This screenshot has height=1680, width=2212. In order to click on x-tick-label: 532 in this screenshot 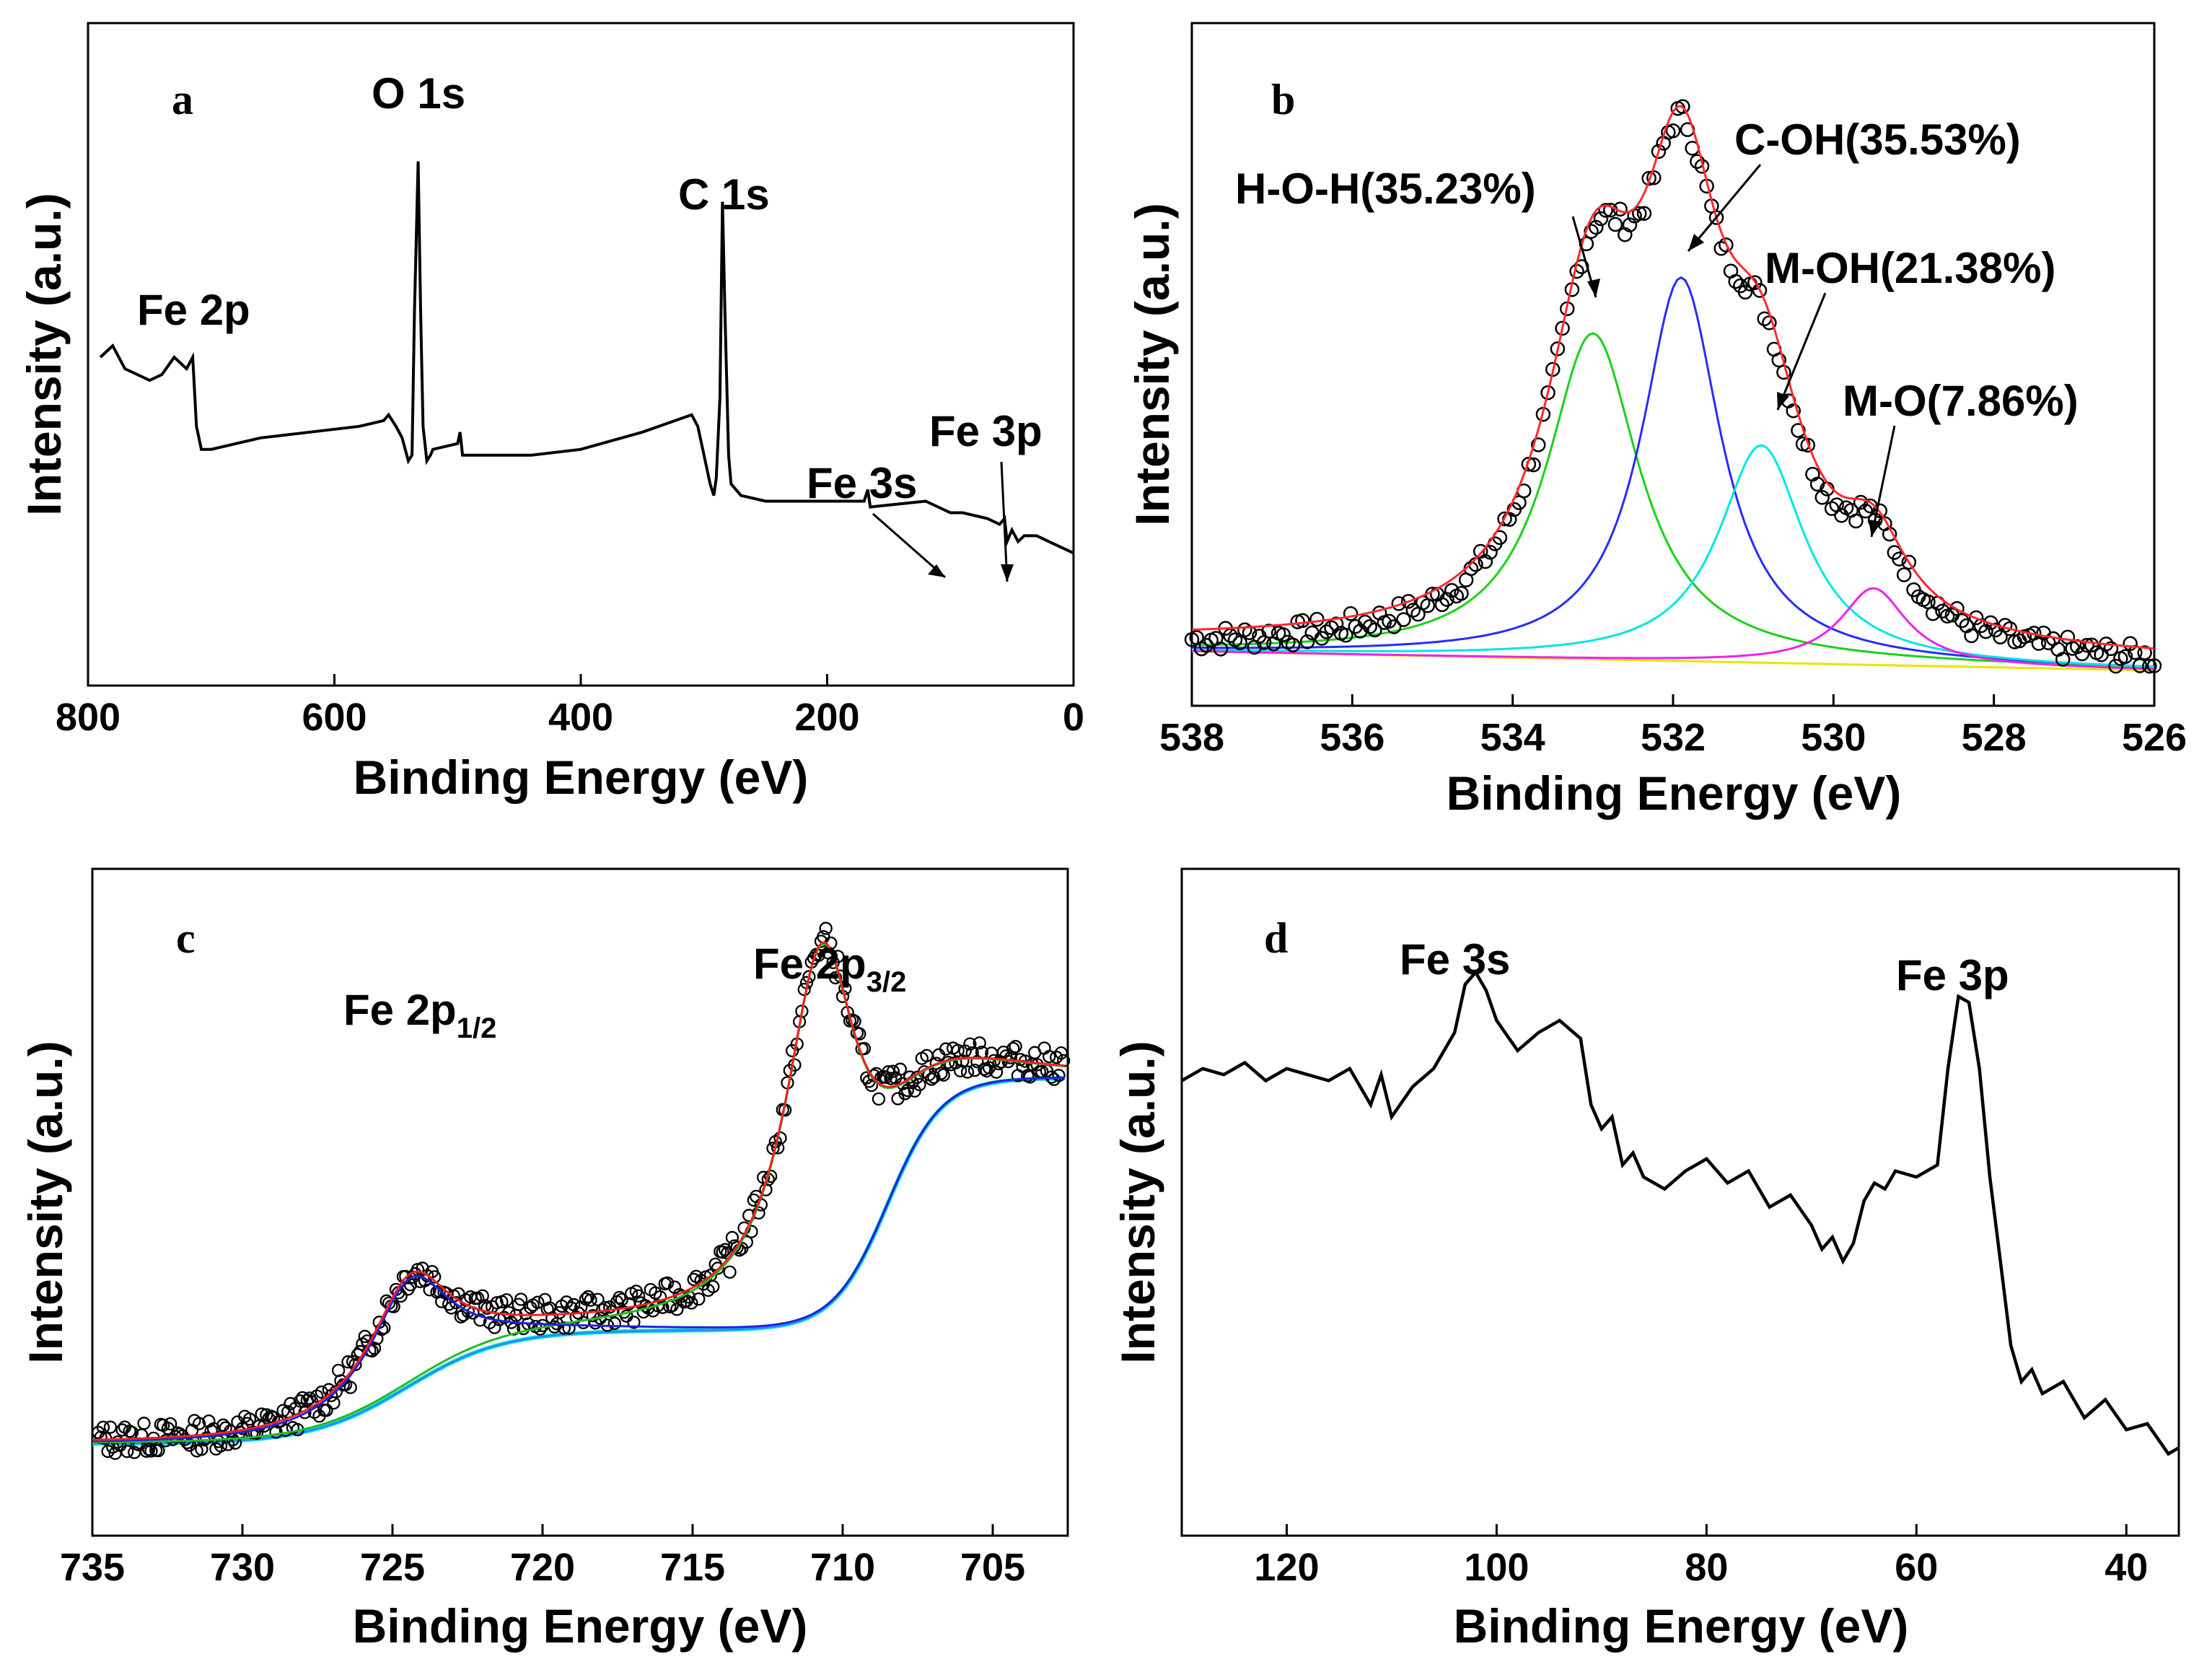, I will do `click(1673, 737)`.